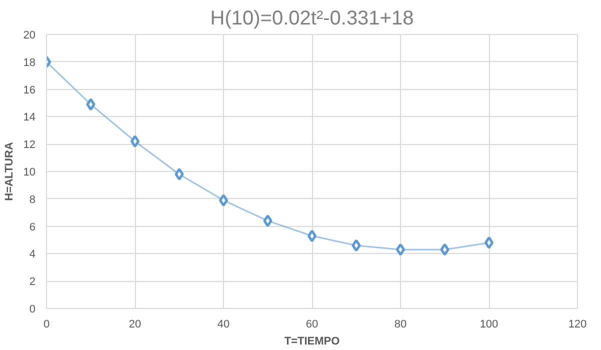 The width and height of the screenshot is (601, 350). Describe the element at coordinates (135, 324) in the screenshot. I see `x-tick-label: 20` at that location.